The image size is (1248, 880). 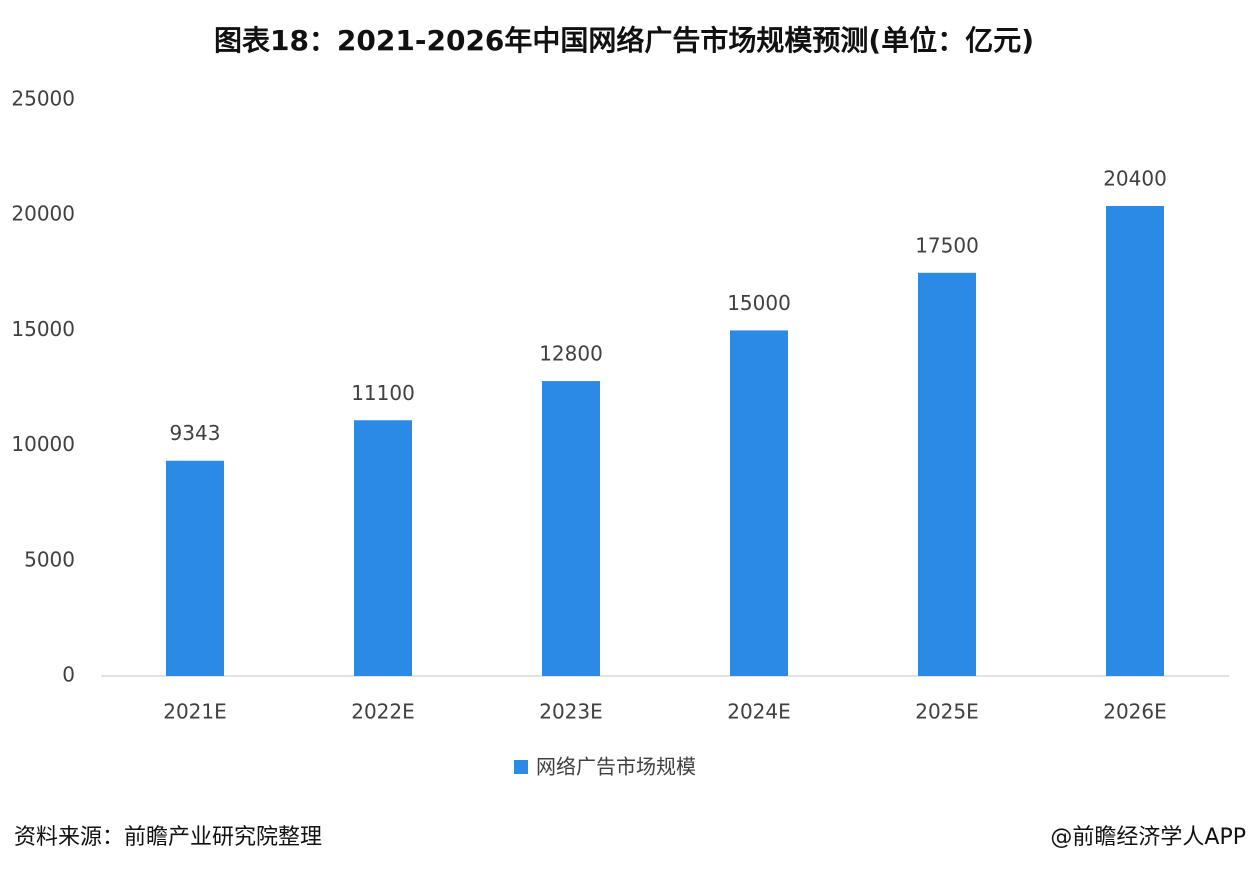 What do you see at coordinates (43, 214) in the screenshot?
I see `y-tick-label: 20000` at bounding box center [43, 214].